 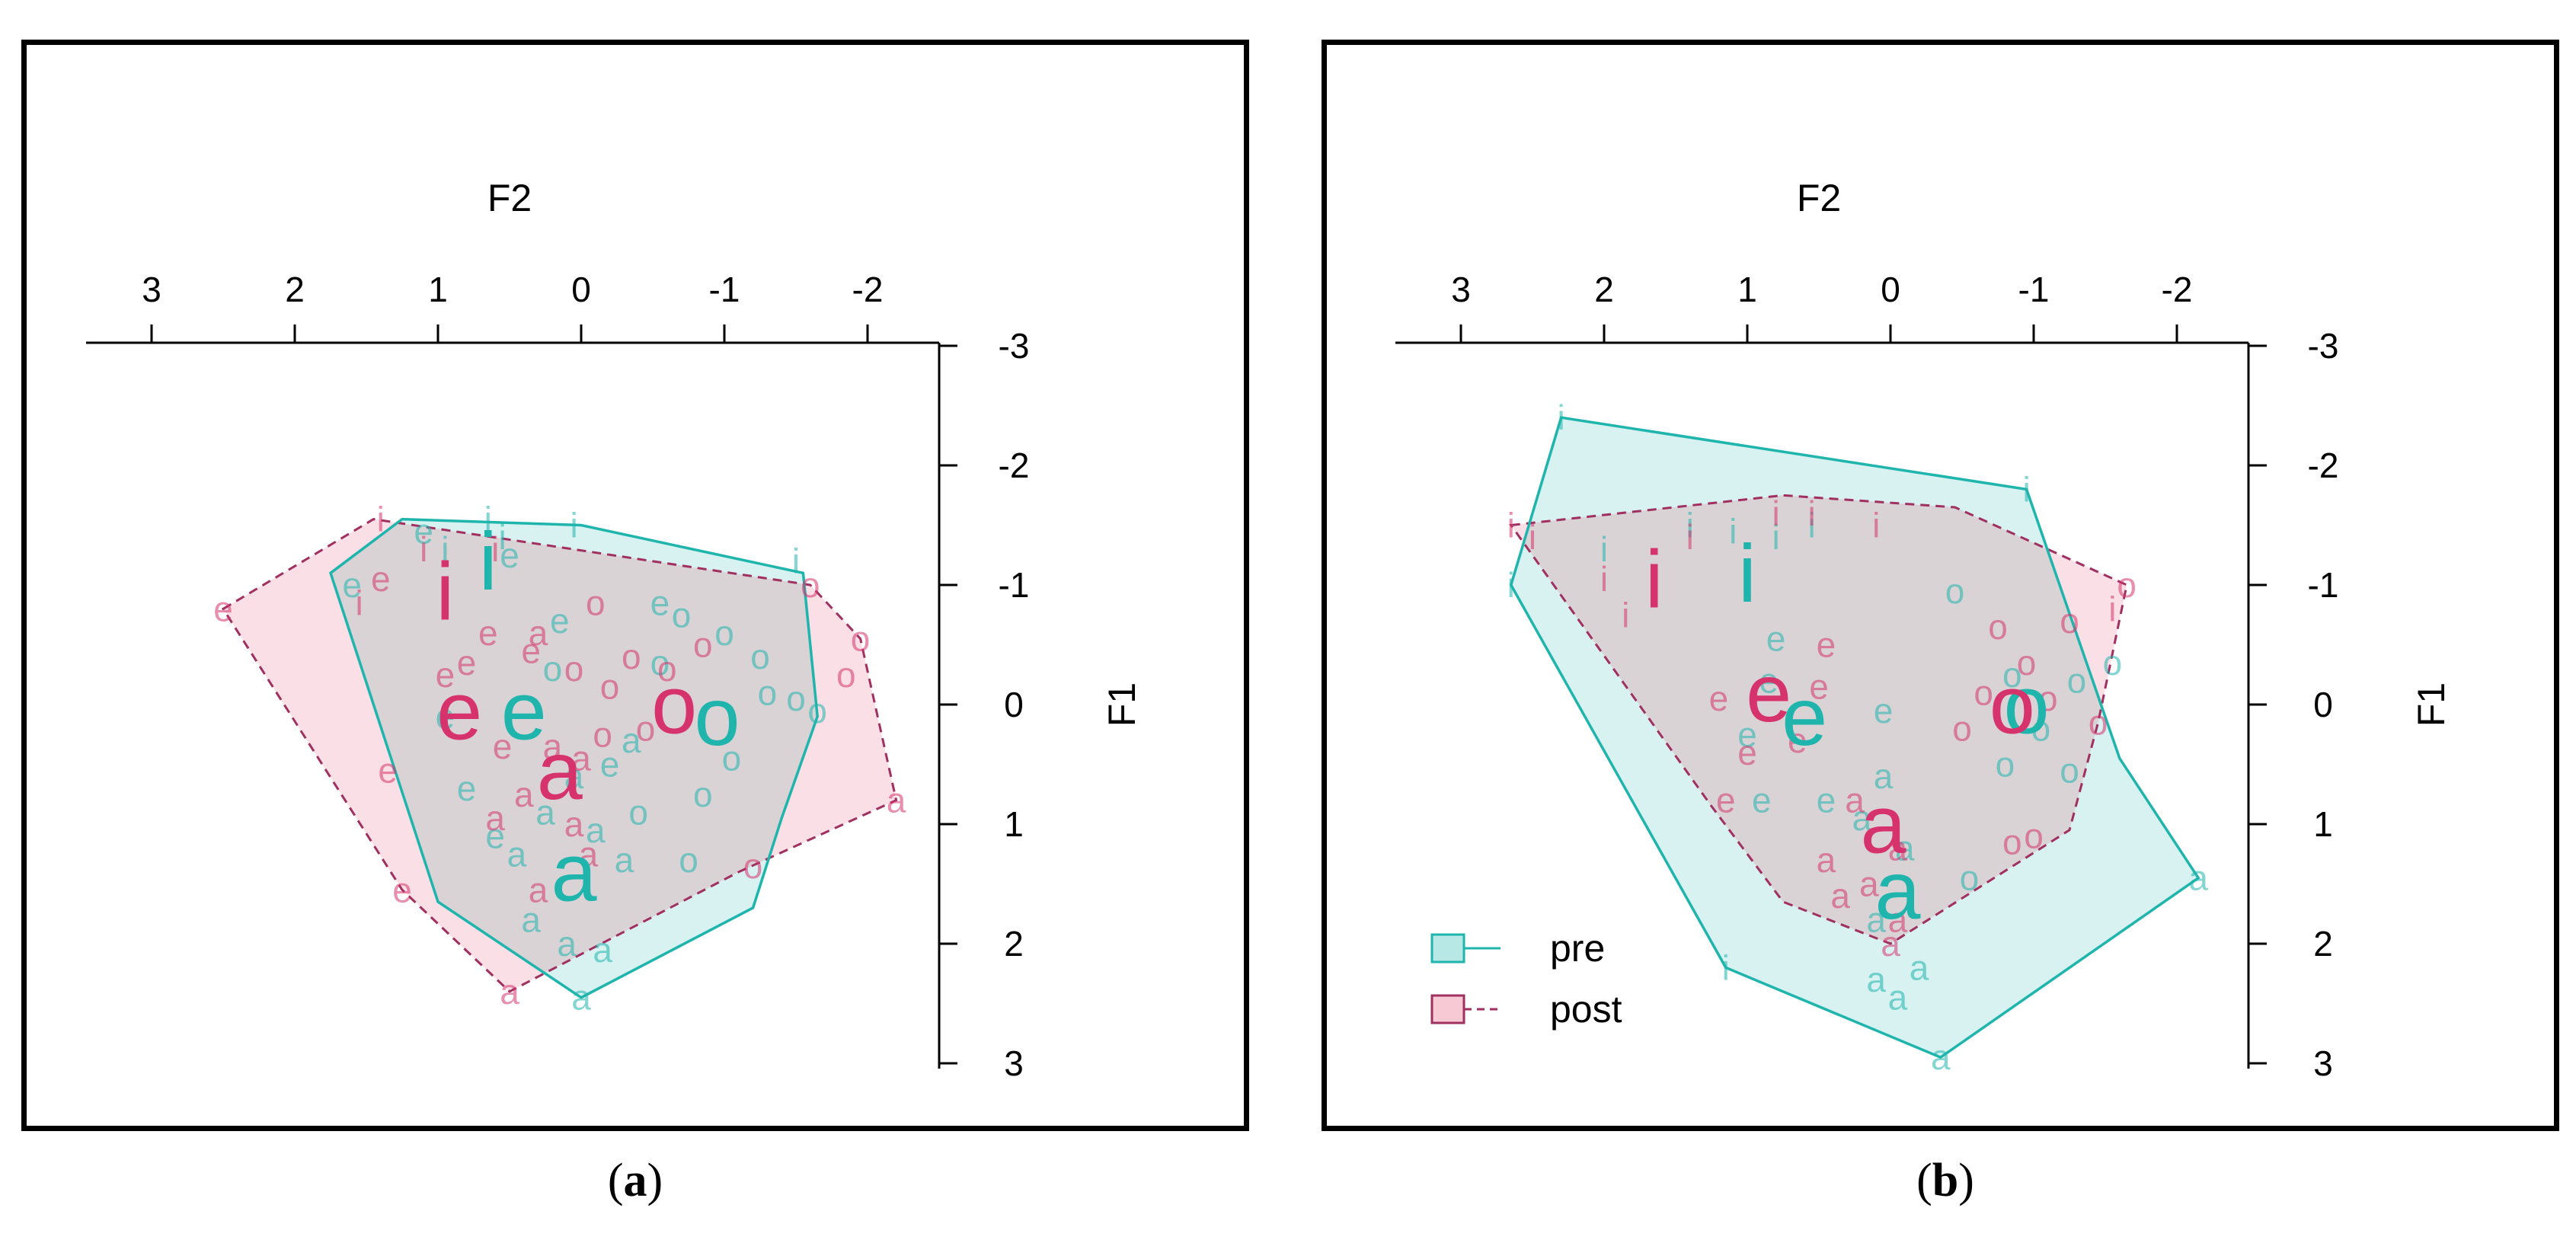 What do you see at coordinates (1586, 1009) in the screenshot?
I see `legend-label-post: post` at bounding box center [1586, 1009].